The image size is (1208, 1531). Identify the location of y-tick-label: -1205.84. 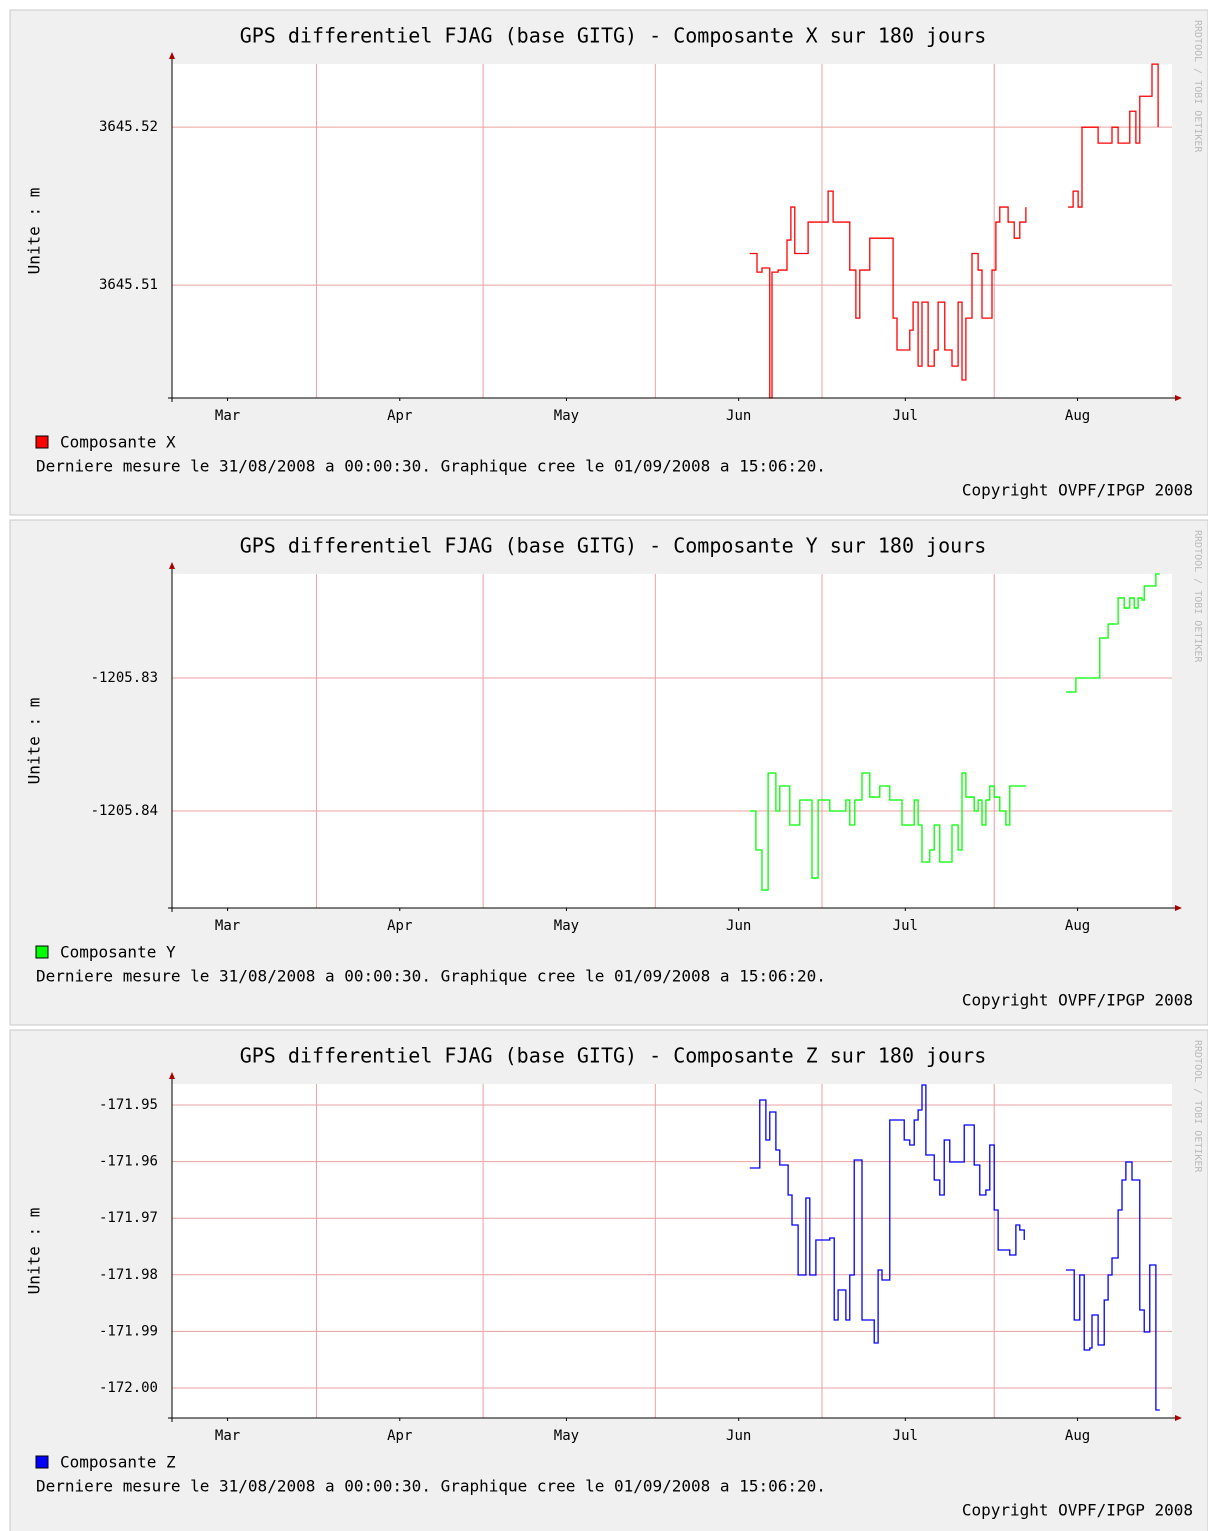
(124, 811).